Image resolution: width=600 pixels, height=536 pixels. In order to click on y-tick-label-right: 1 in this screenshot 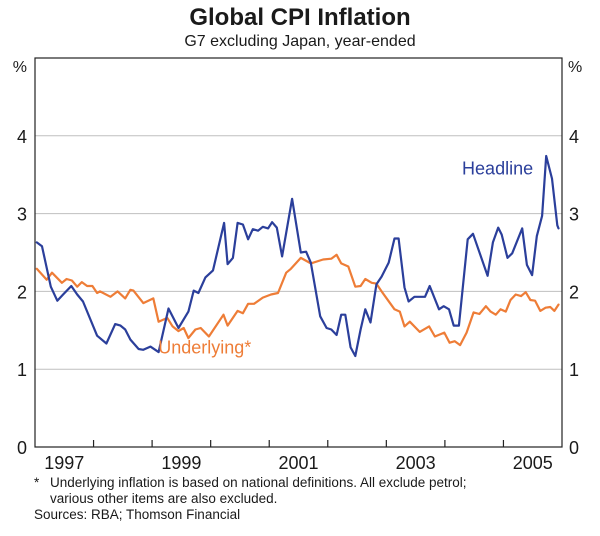, I will do `click(574, 370)`.